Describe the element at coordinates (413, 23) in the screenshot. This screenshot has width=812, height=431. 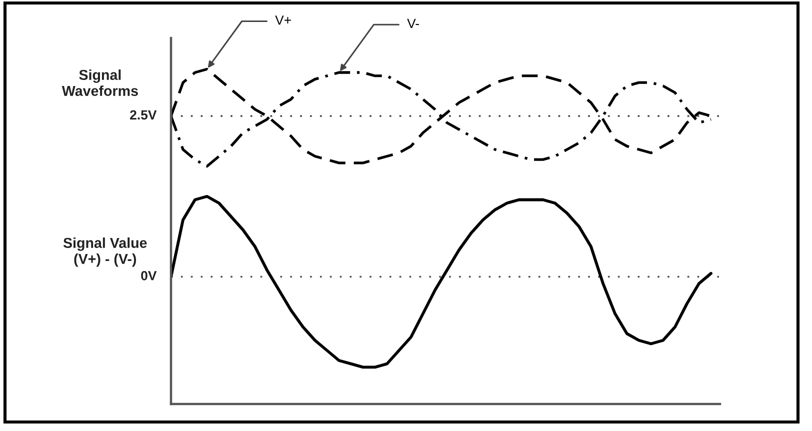
I see `text: V-` at that location.